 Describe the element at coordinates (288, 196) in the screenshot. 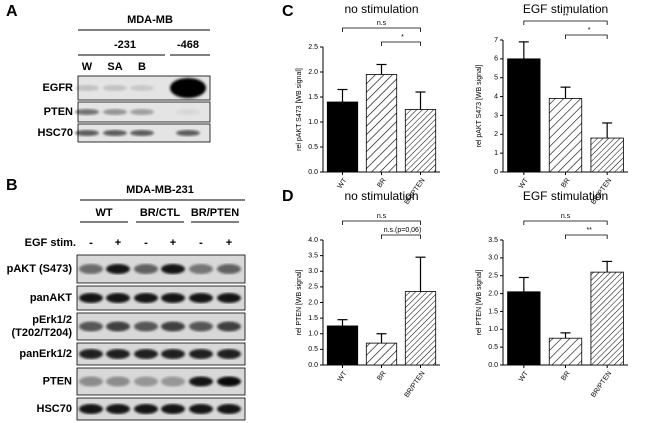

I see `panel-label: D` at that location.